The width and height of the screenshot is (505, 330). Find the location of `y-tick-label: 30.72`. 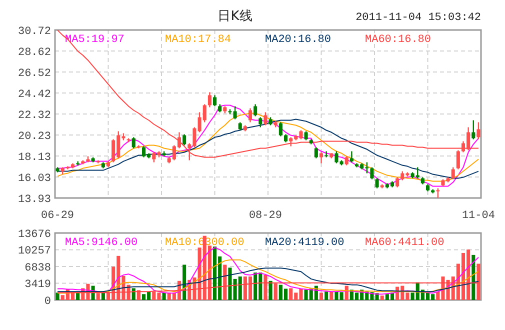

y-tick-label: 30.72 is located at coordinates (34, 32).